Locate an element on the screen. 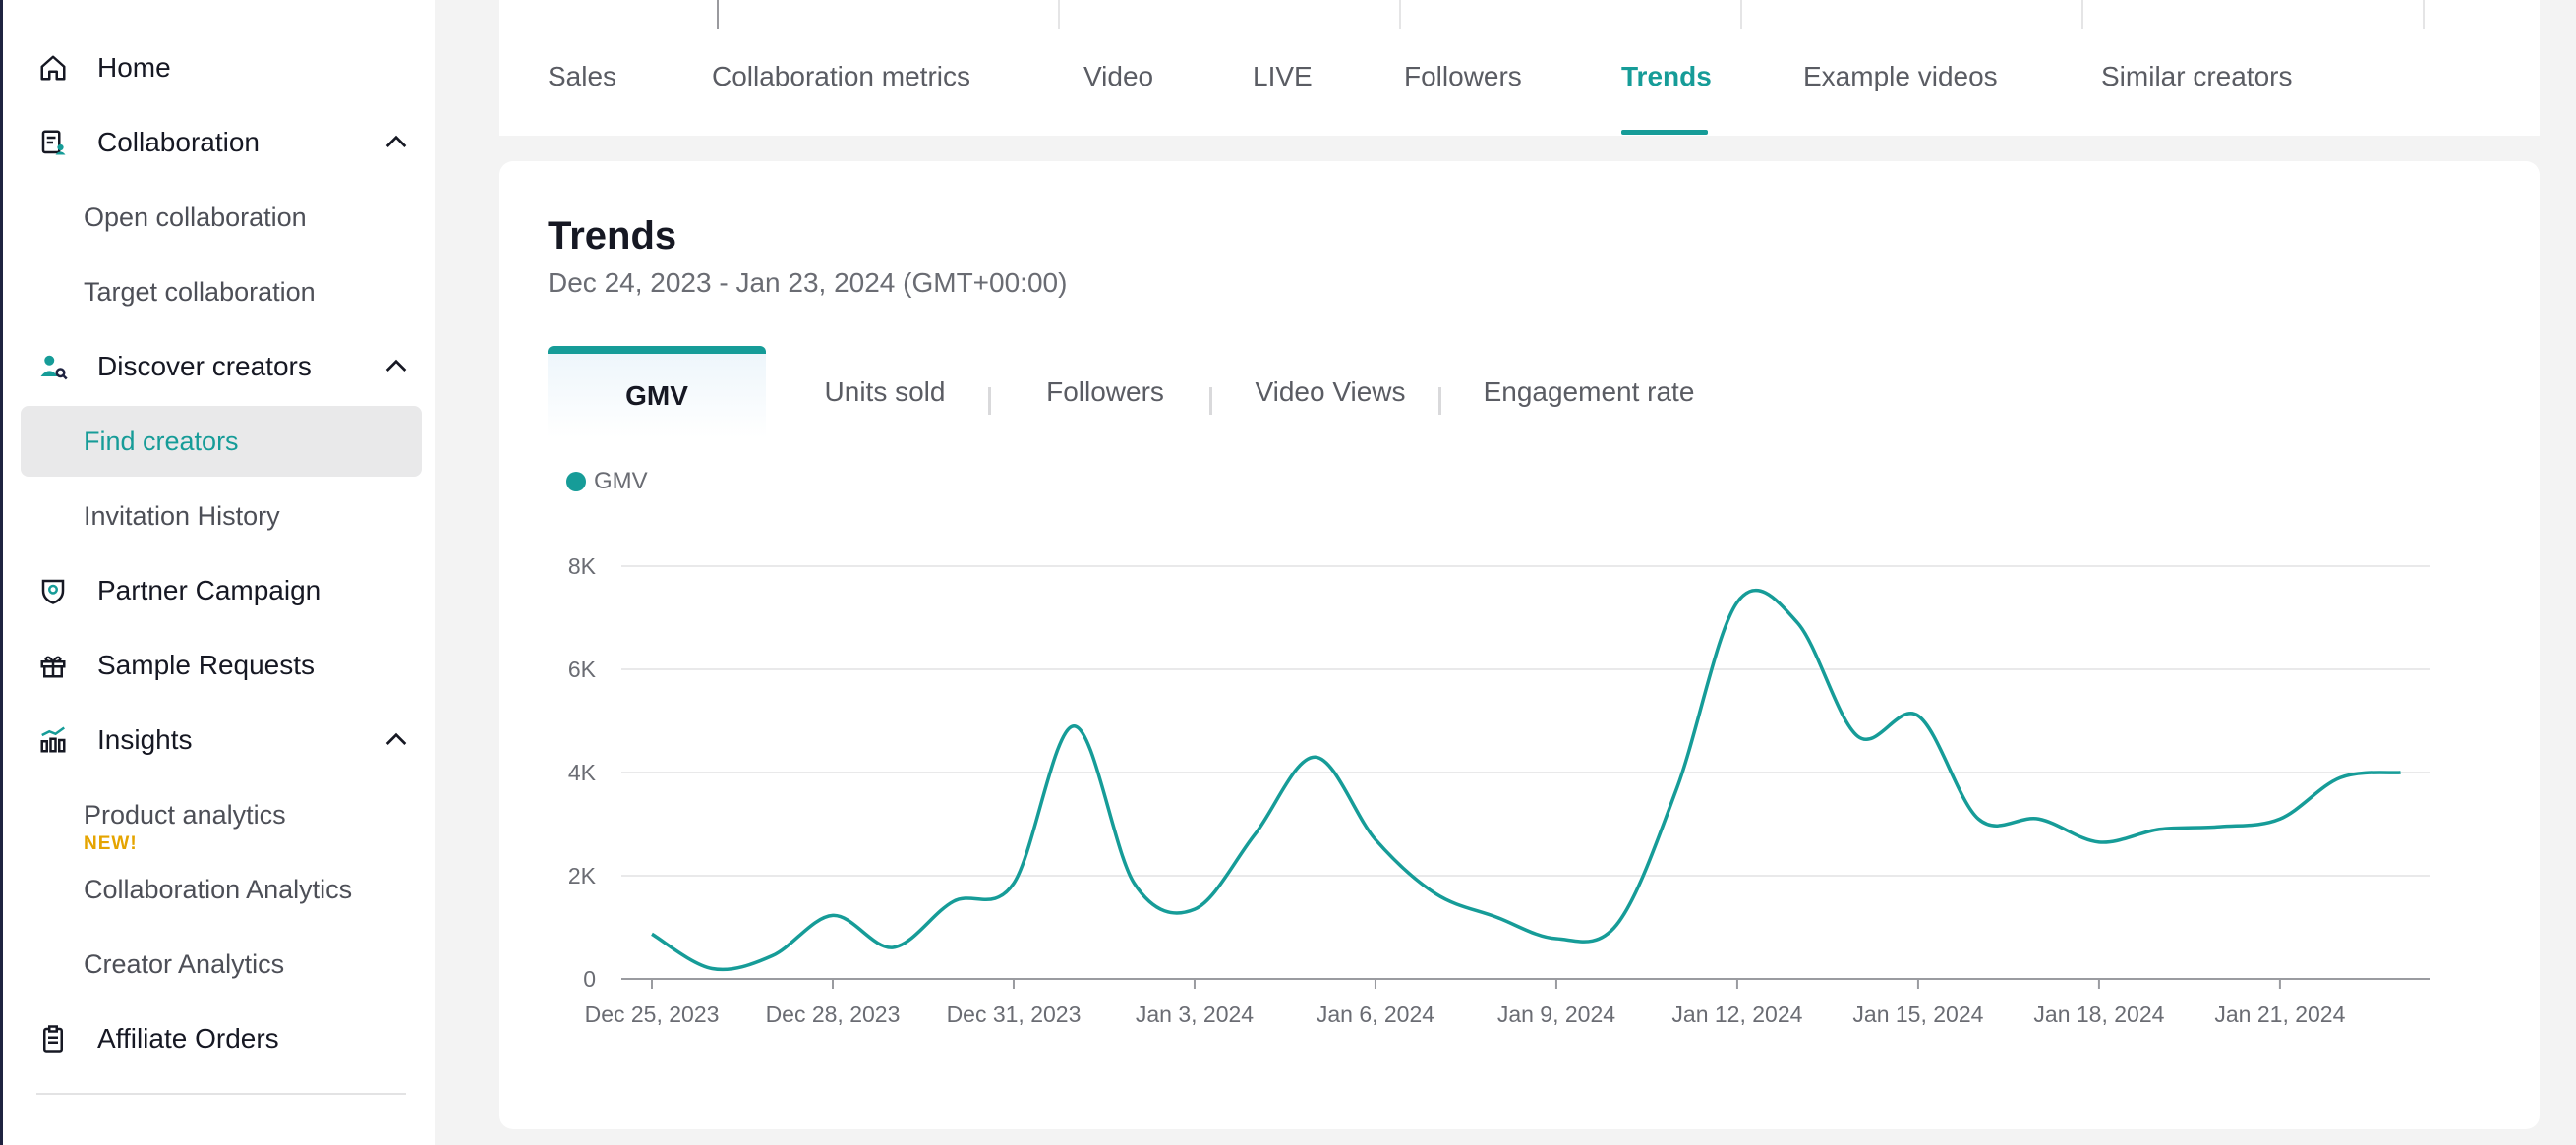 The image size is (2576, 1145). nav-sample-requests: Sample Requests is located at coordinates (221, 665).